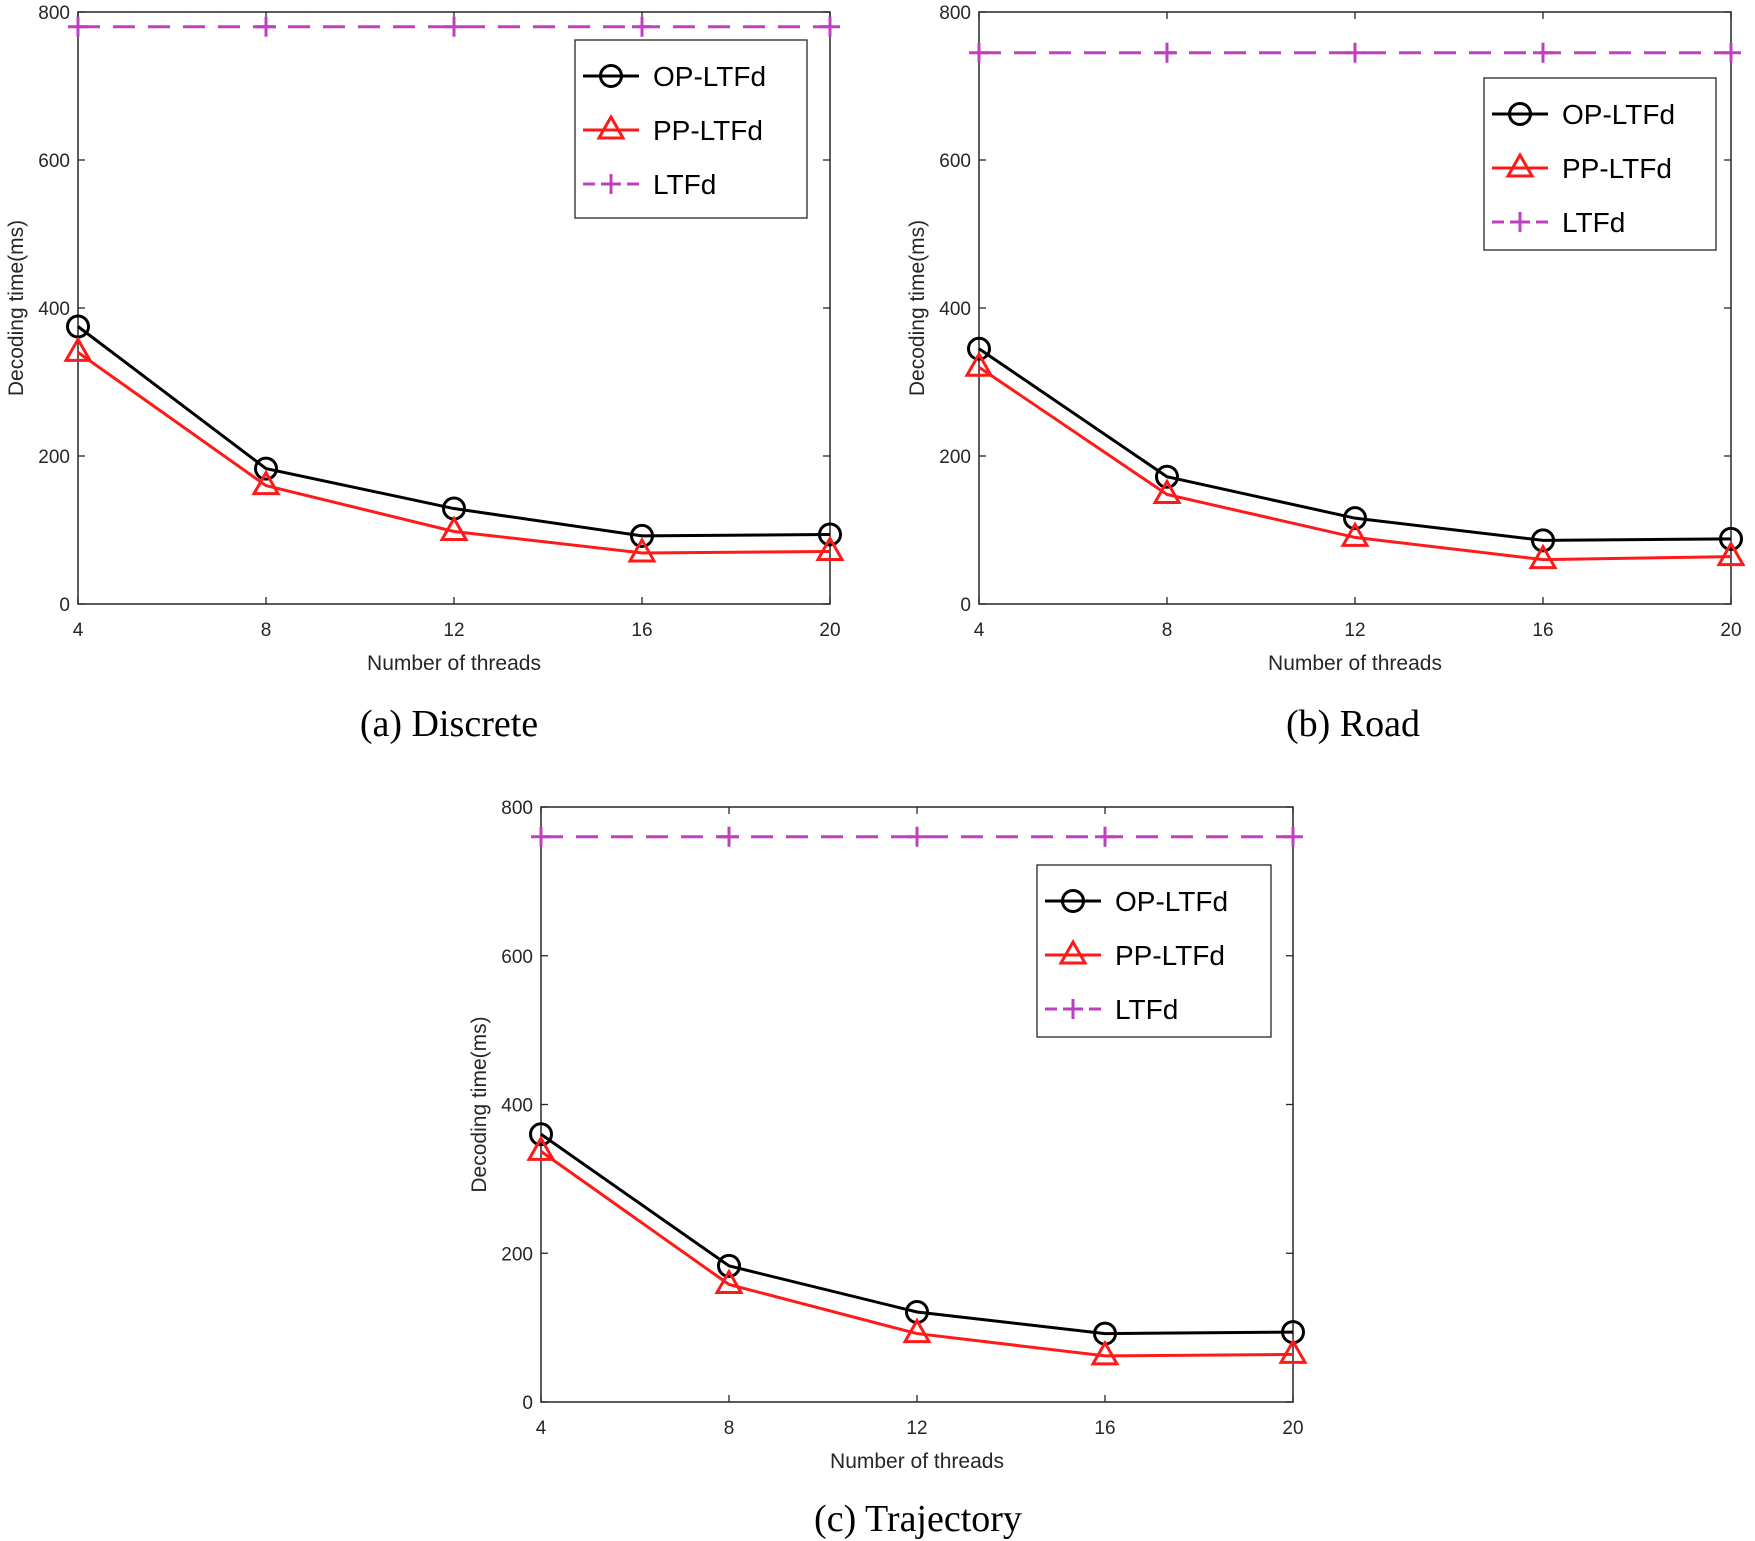  Describe the element at coordinates (955, 13) in the screenshot. I see `y-tick-label: 800` at that location.